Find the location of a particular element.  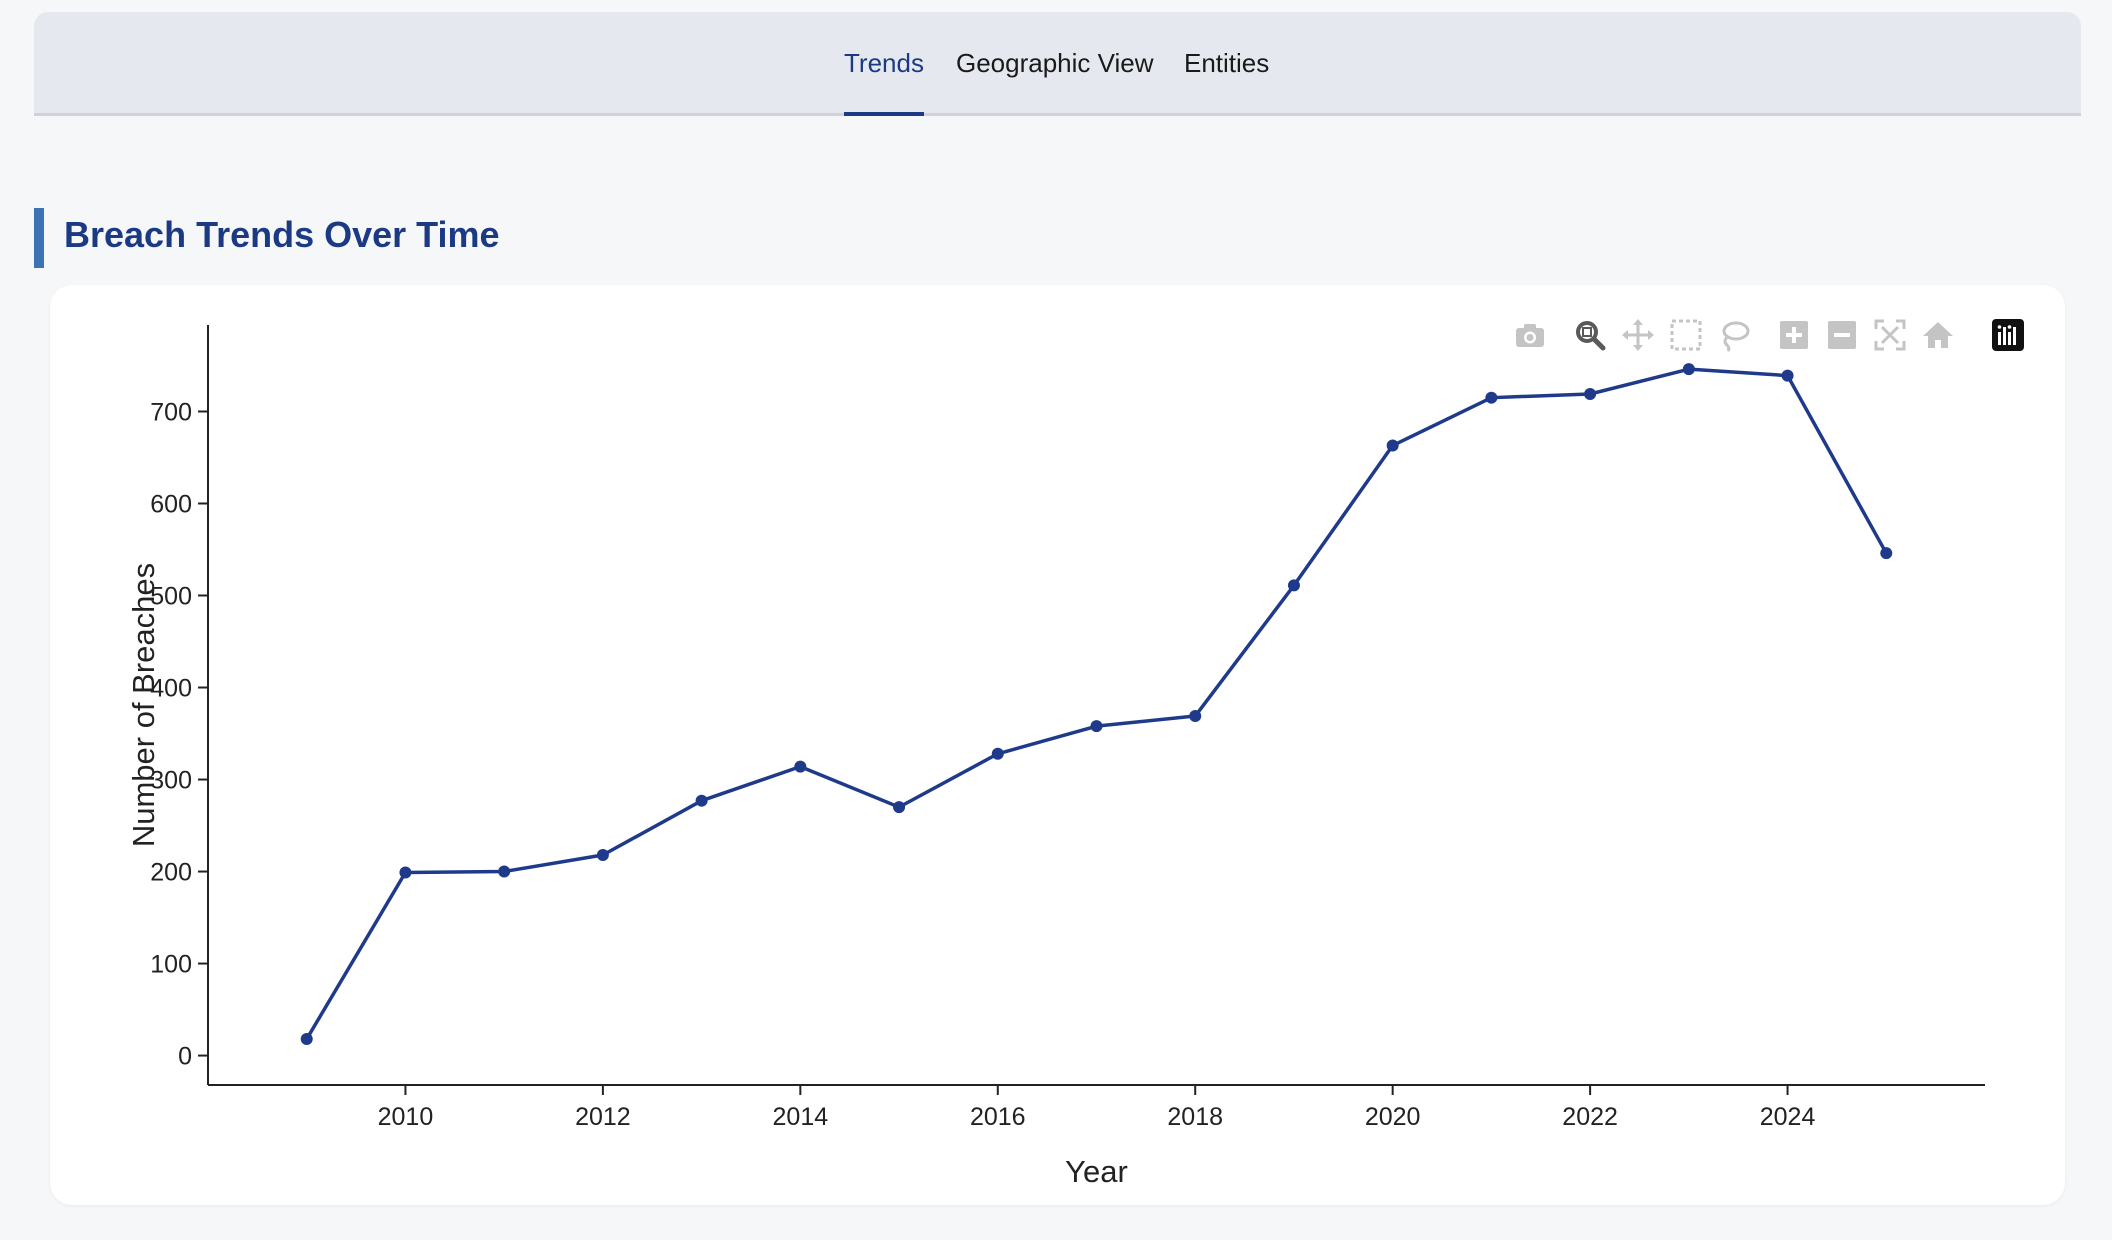

tab-geographic-view: Geographic View is located at coordinates (1055, 63).